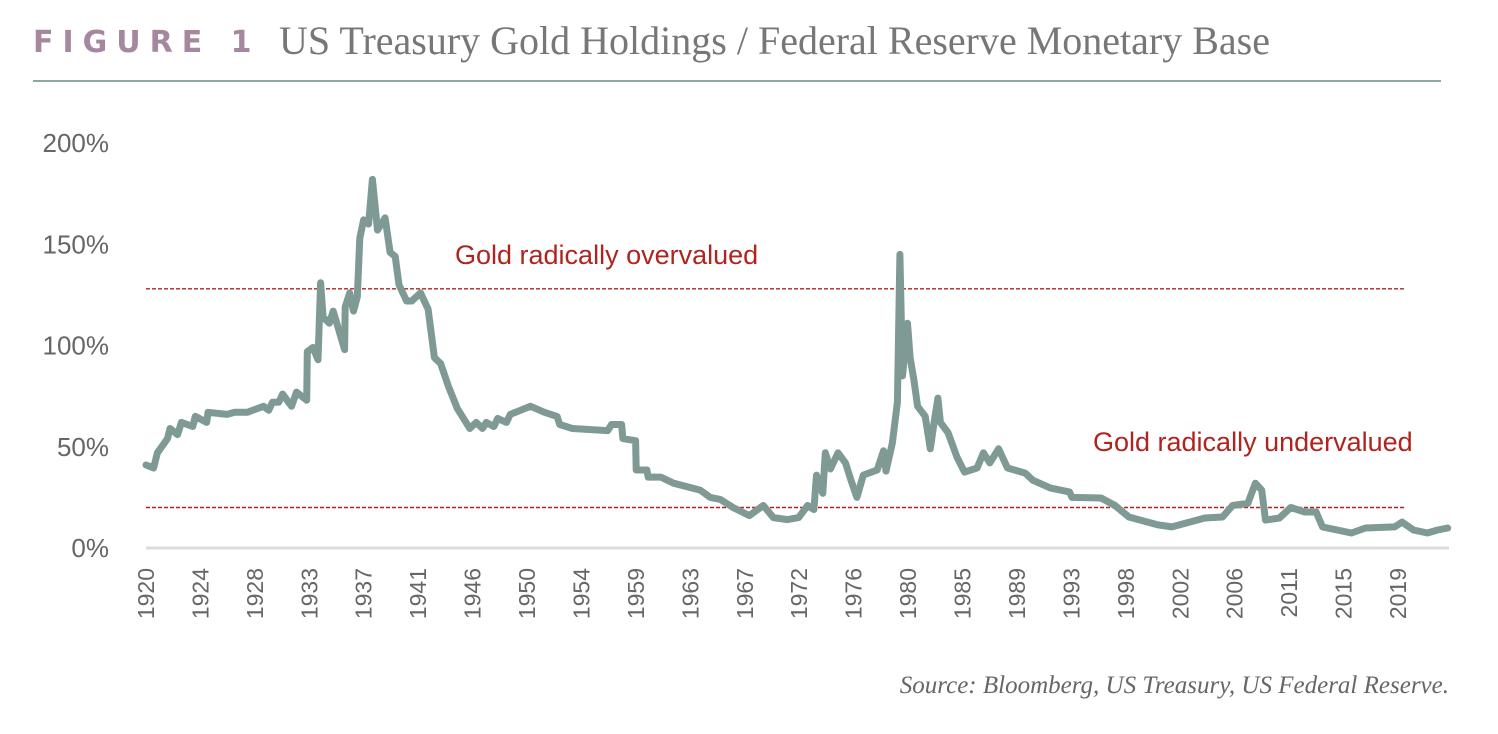  I want to click on x-tick-label: 1933, so click(309, 593).